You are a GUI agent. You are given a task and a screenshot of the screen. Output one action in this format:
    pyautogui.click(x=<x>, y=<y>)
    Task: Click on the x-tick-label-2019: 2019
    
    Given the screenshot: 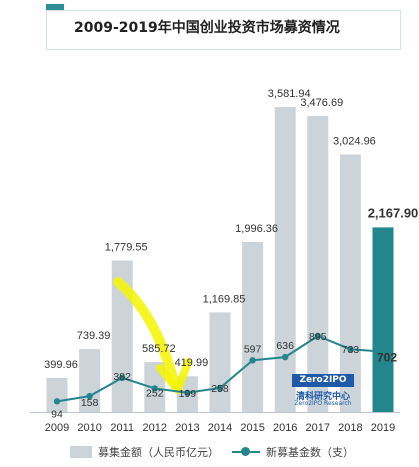 What is the action you would take?
    pyautogui.click(x=383, y=428)
    